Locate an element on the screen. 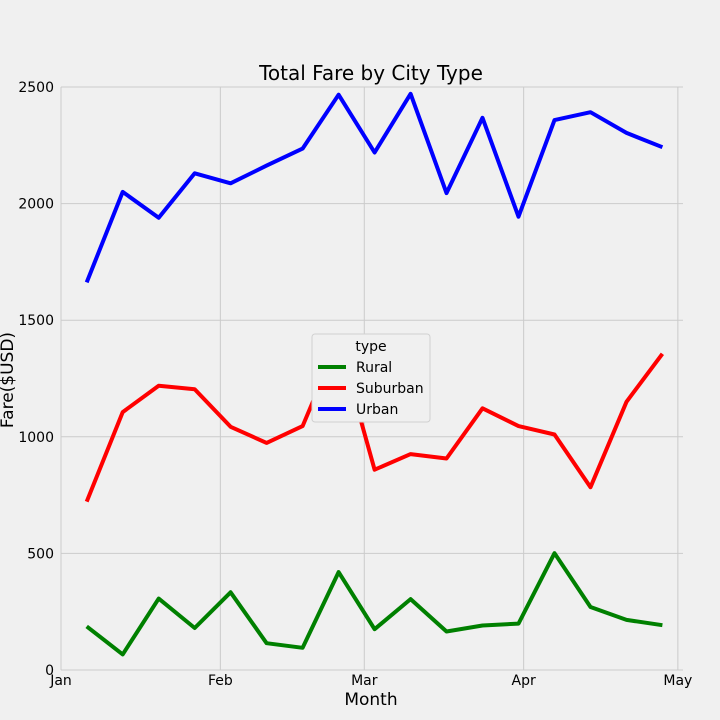 Image resolution: width=720 pixels, height=720 pixels. legend-box is located at coordinates (371, 378).